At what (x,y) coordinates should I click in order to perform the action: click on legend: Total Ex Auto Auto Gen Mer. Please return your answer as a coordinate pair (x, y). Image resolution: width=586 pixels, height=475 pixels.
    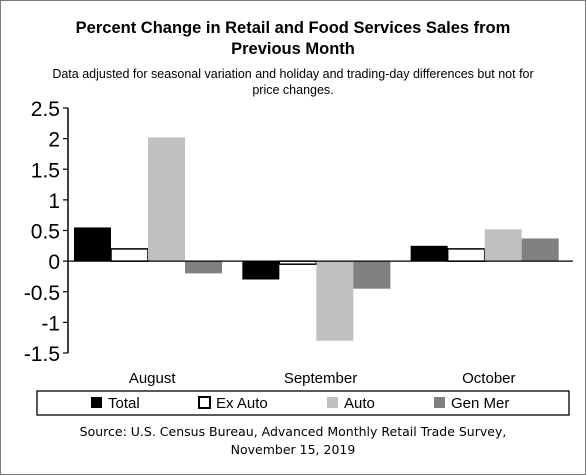
    Looking at the image, I should click on (303, 403).